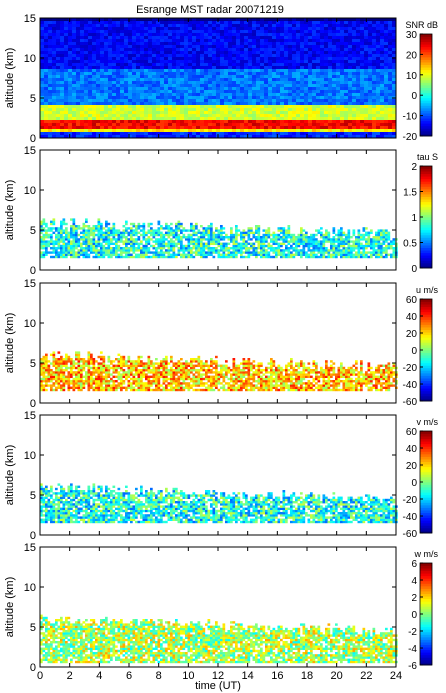 This screenshot has width=446, height=693. Describe the element at coordinates (210, 10) in the screenshot. I see `figure-title: Esrange MST radar 20071219` at that location.